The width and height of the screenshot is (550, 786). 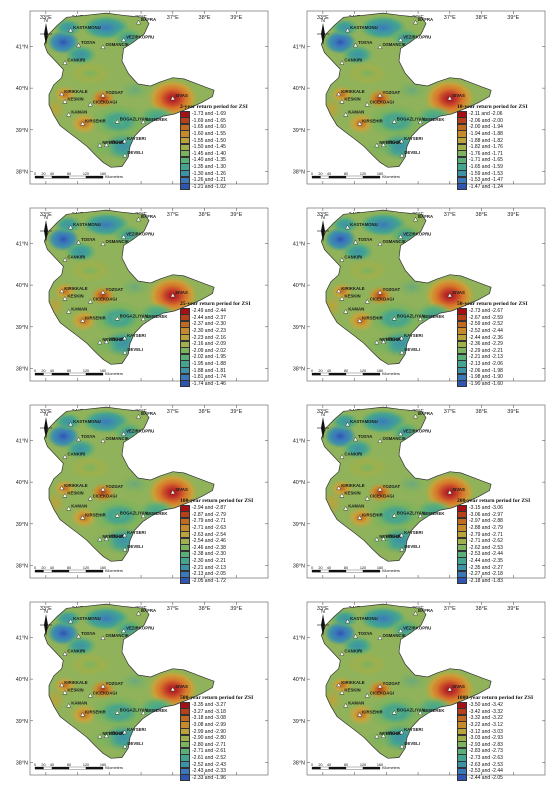 What do you see at coordinates (486, 528) in the screenshot?
I see `legend-range-label: -2.88 and -2.79` at bounding box center [486, 528].